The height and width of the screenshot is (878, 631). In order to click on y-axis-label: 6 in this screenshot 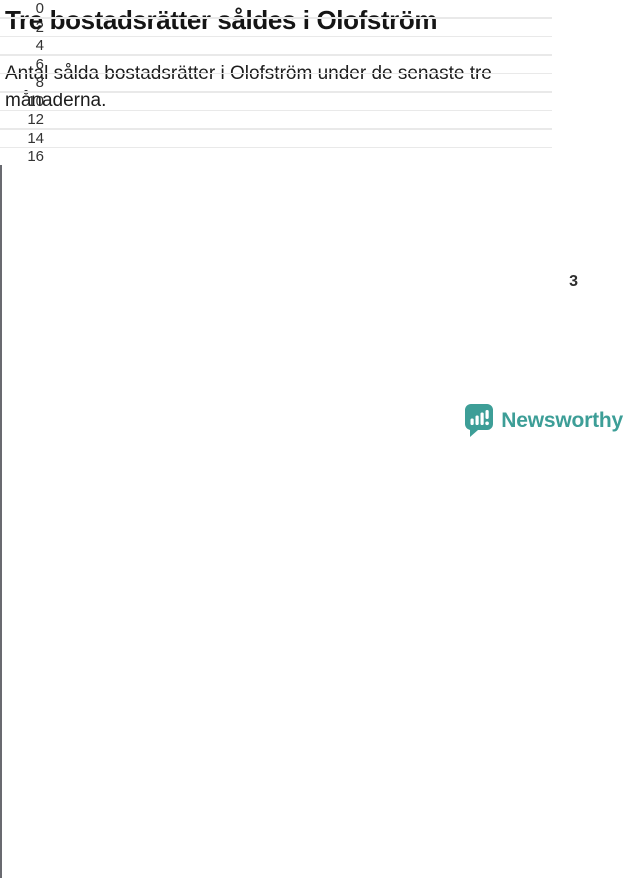, I will do `click(39, 64)`.